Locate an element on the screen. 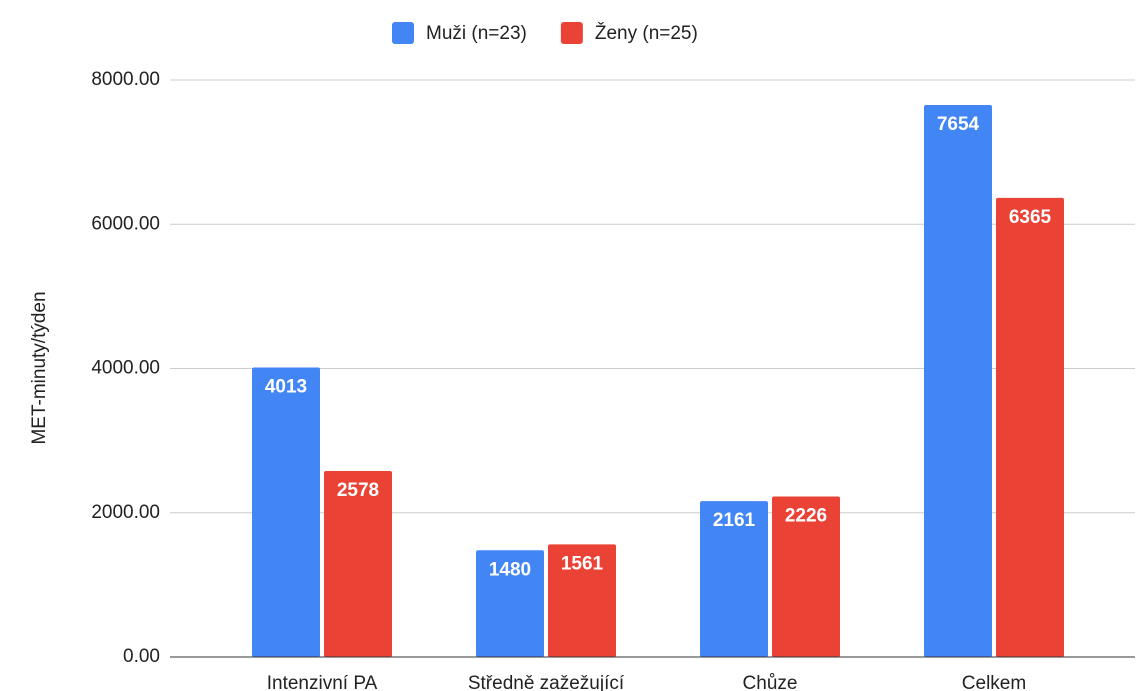  y-tick-label: 2000.00 is located at coordinates (125, 512).